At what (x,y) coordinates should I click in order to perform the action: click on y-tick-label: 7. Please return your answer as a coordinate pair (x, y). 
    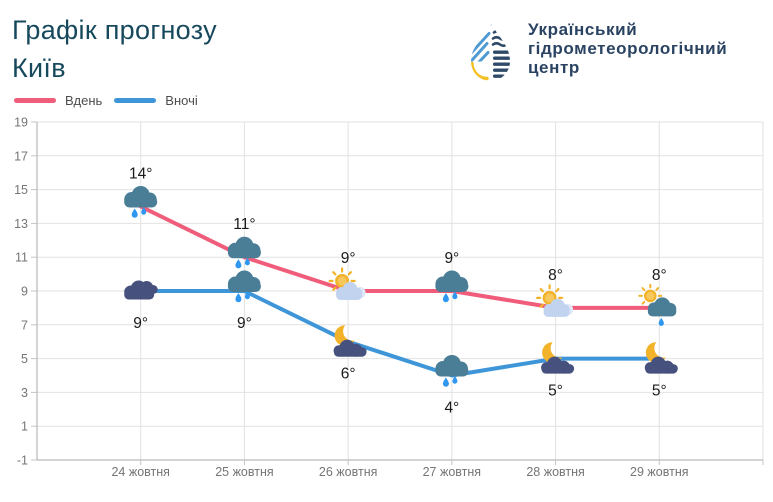
    Looking at the image, I should click on (24, 325).